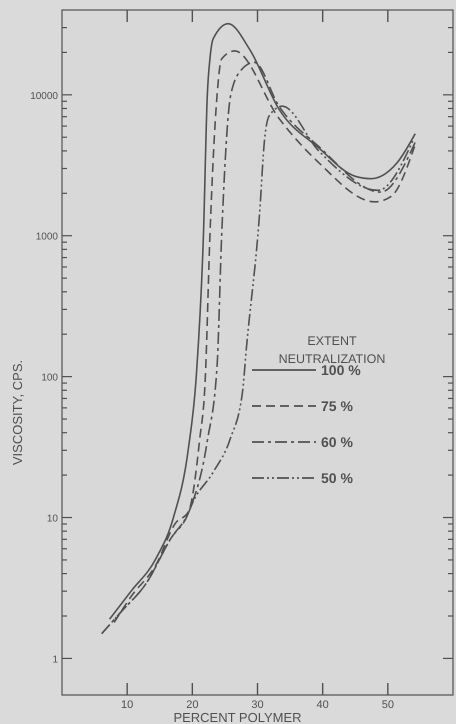 This screenshot has height=724, width=456. What do you see at coordinates (192, 705) in the screenshot?
I see `x-tick-label: 20` at bounding box center [192, 705].